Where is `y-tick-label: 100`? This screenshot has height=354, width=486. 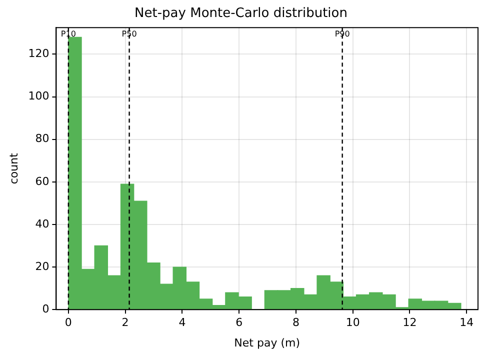
y-tick-label: 100 is located at coordinates (39, 96).